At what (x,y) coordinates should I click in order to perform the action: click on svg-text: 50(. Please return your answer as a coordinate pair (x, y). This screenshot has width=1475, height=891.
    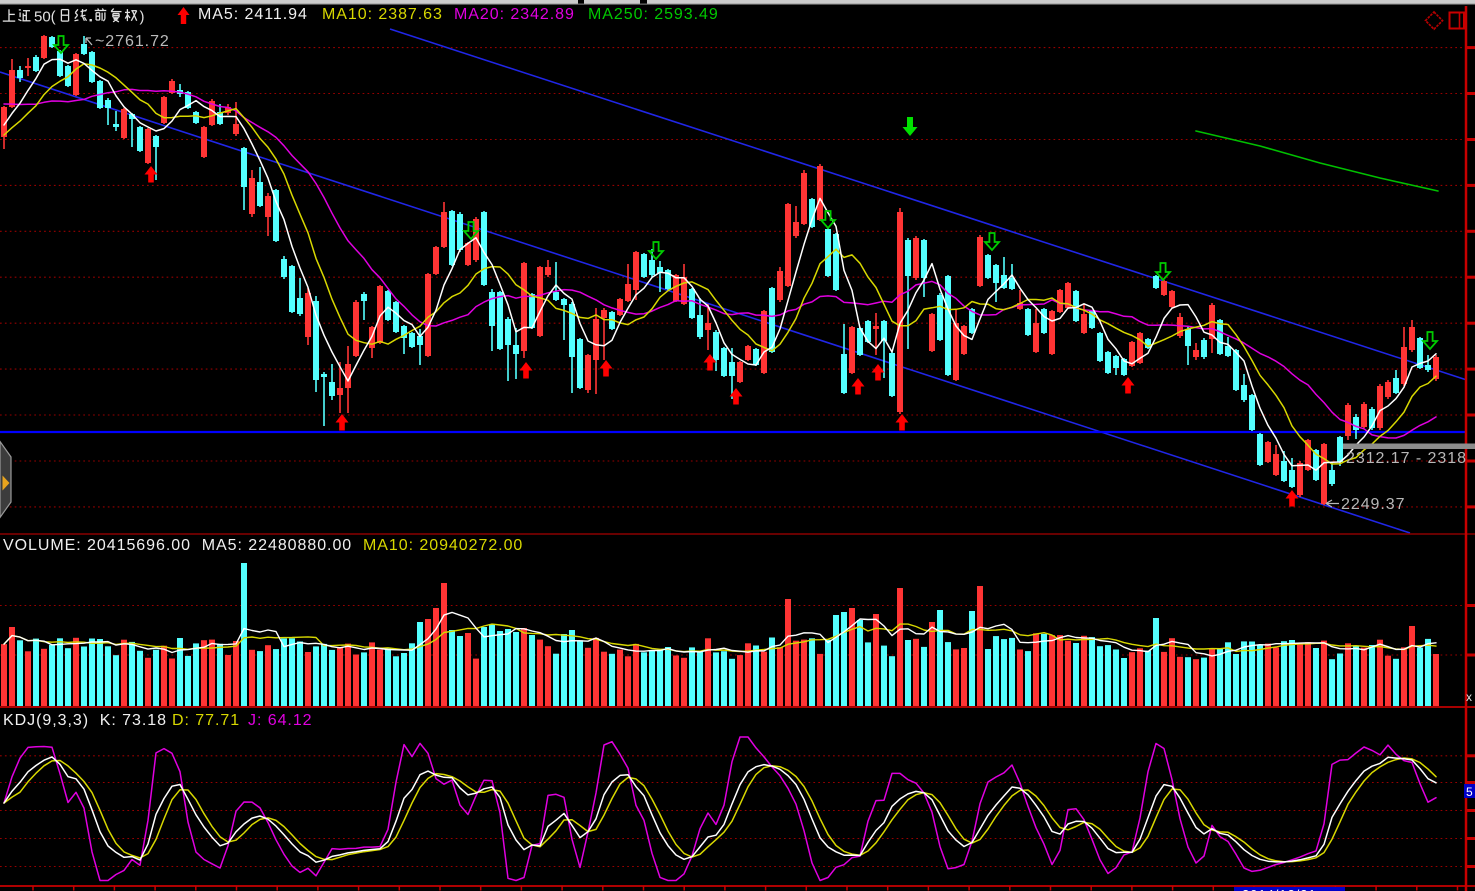
    Looking at the image, I should click on (45, 17).